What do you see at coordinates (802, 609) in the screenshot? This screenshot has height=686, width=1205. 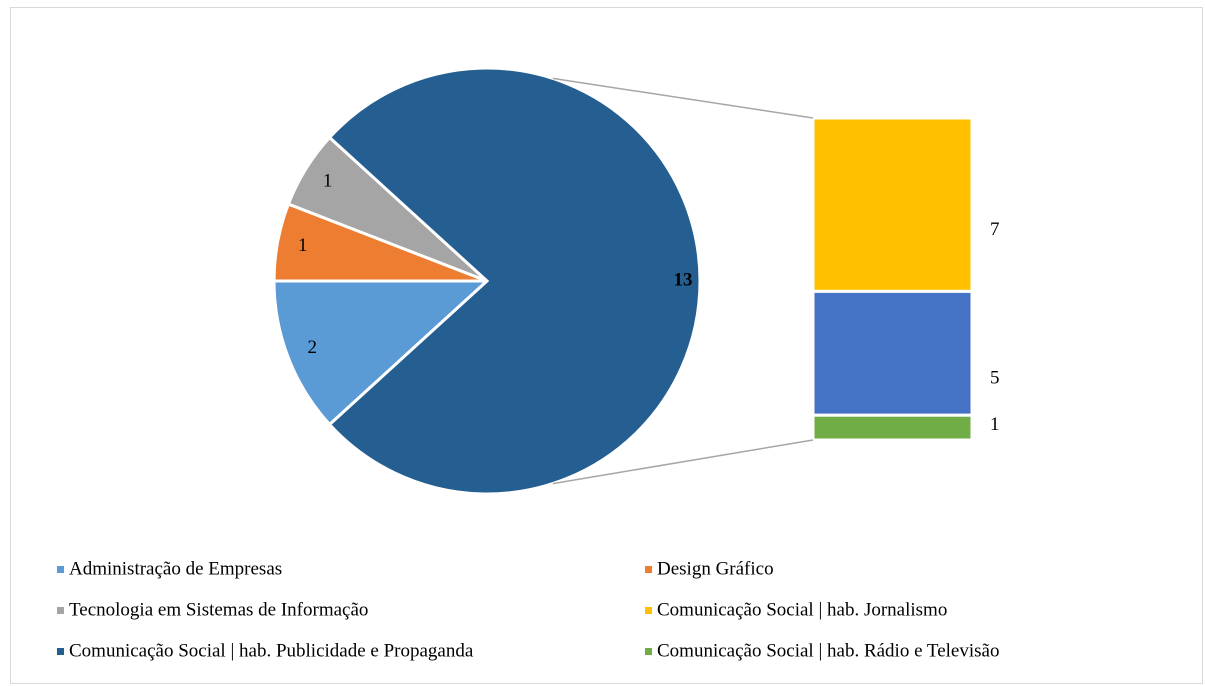 I see `legend-label: Comunicação Social | hab. Jornalismo` at bounding box center [802, 609].